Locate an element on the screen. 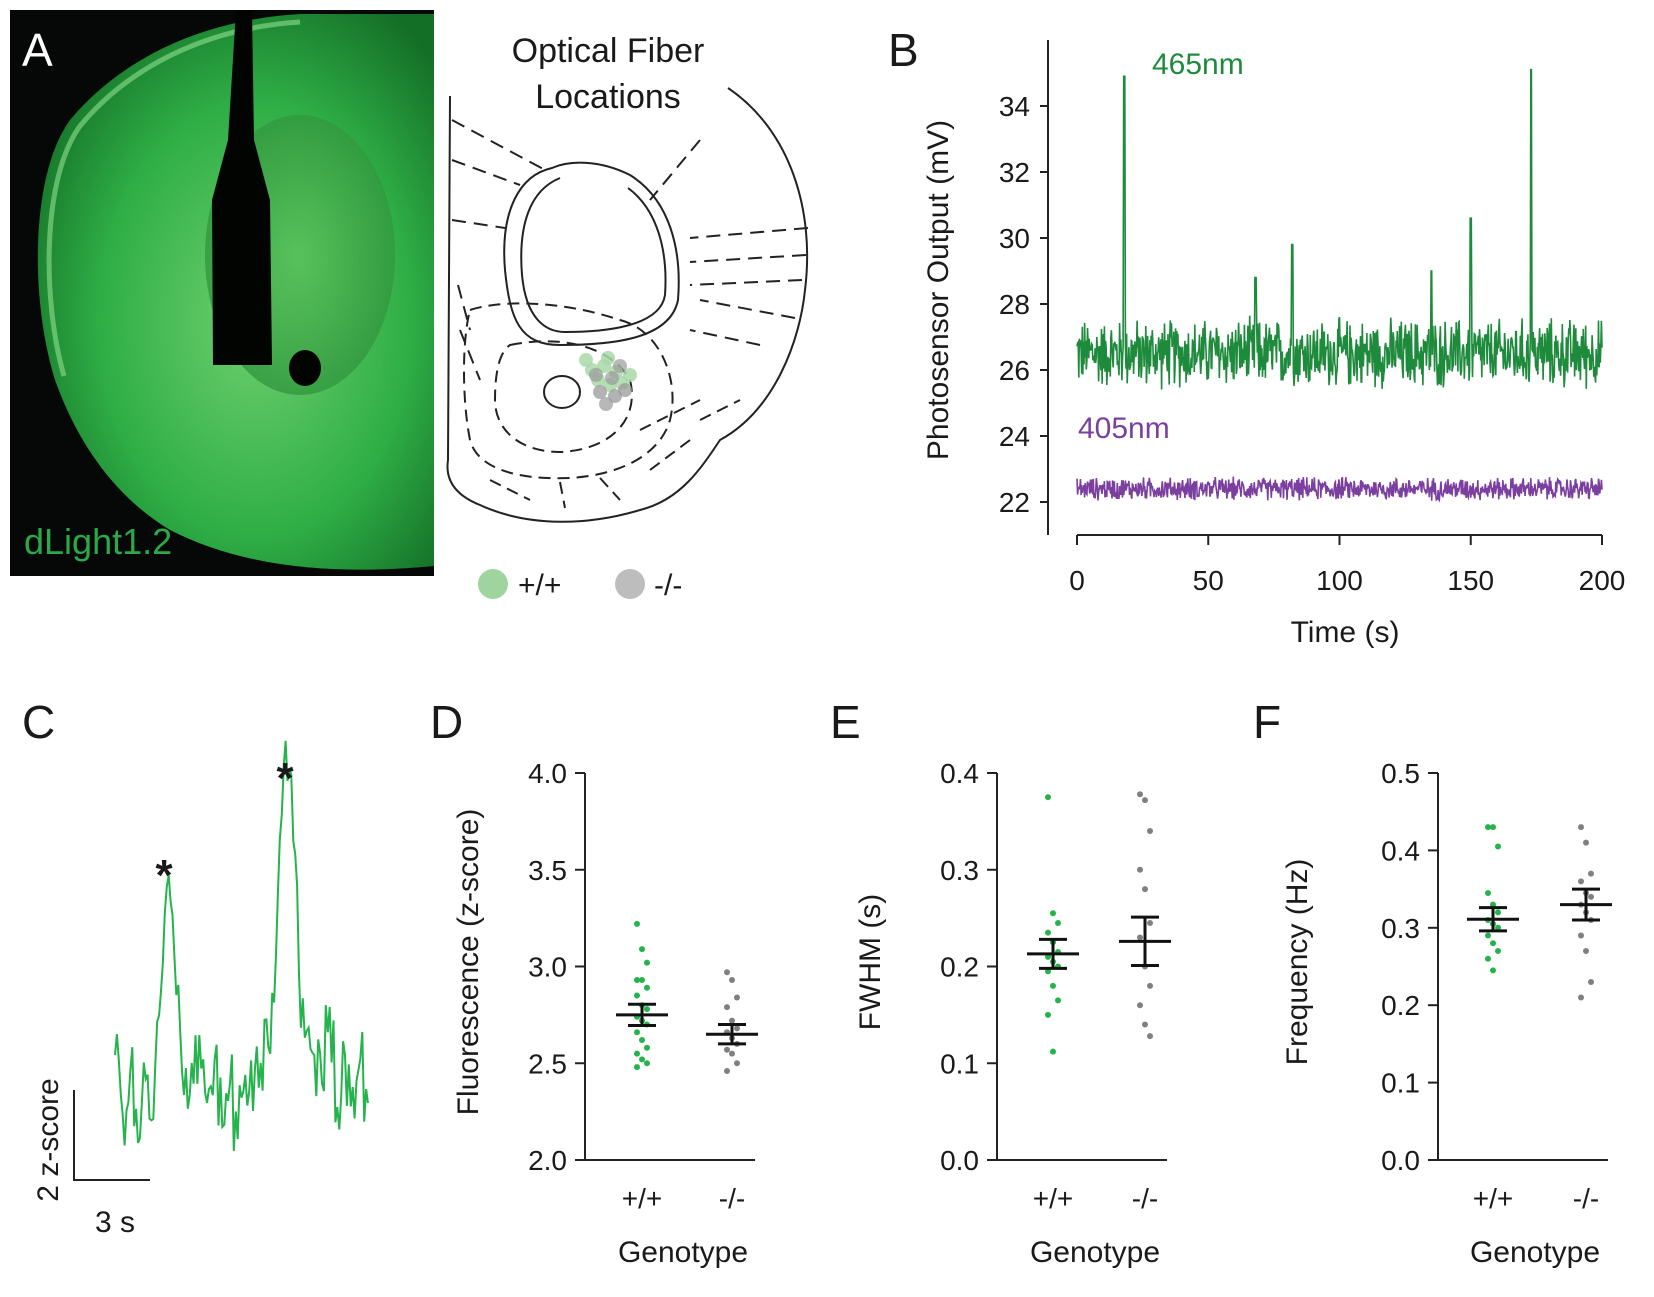 The width and height of the screenshot is (1654, 1297). panel-label-b: B is located at coordinates (903, 50).